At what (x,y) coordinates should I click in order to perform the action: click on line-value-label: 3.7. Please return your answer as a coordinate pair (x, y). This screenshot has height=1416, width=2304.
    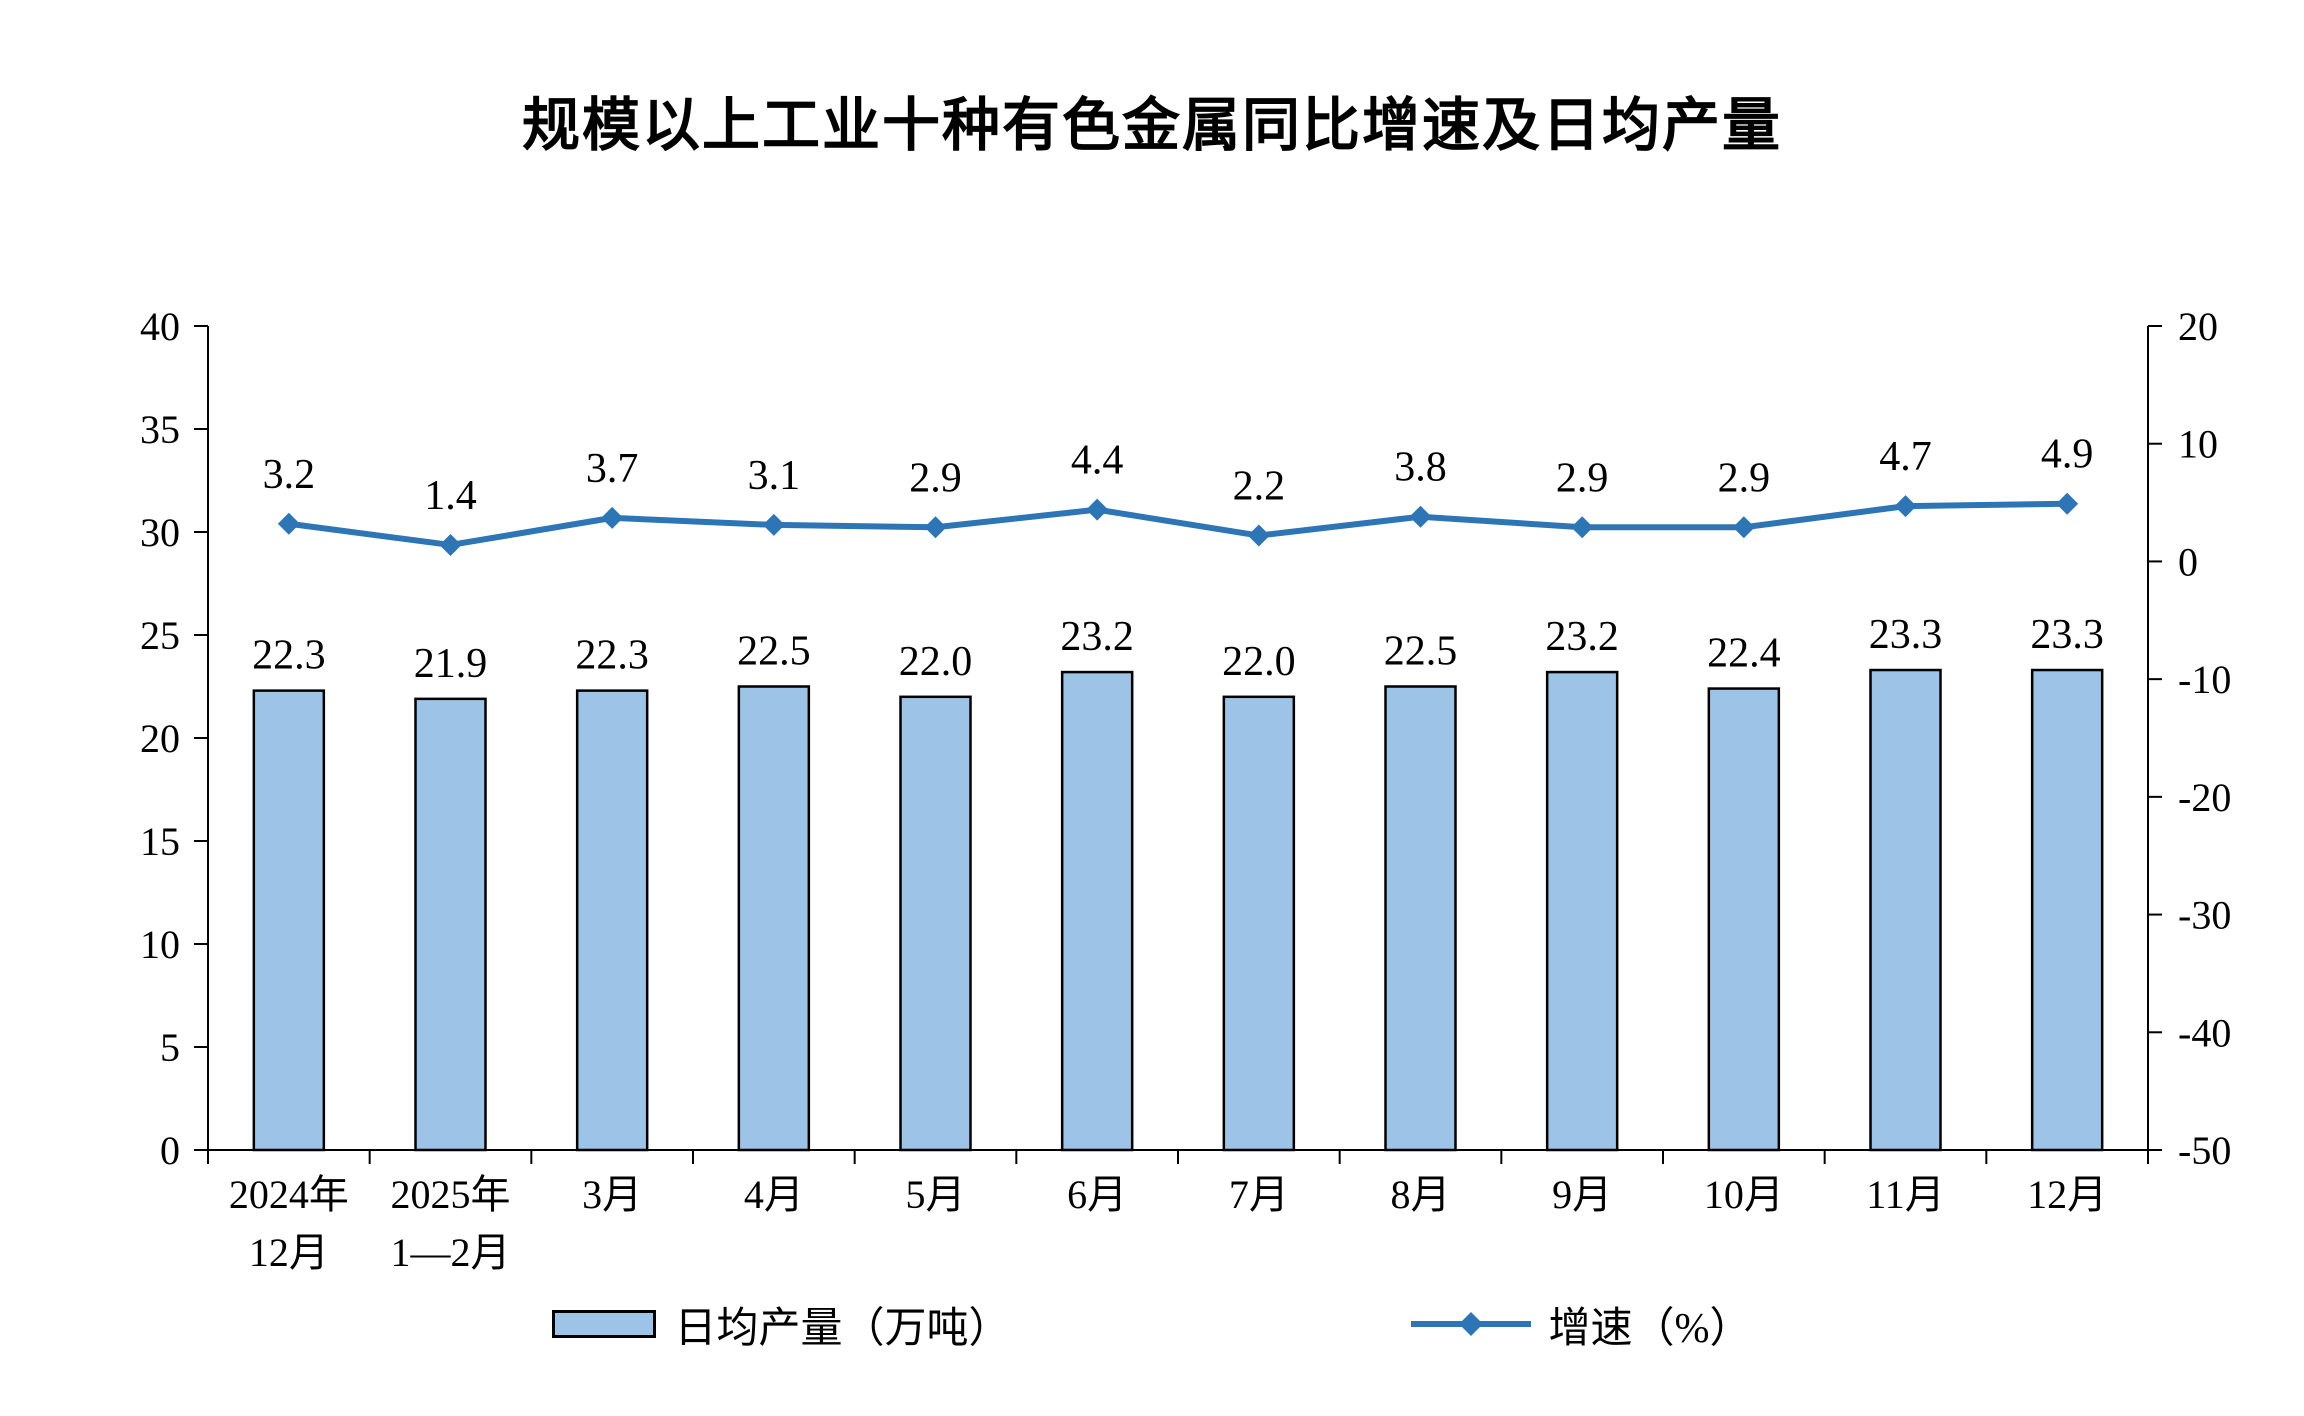
    Looking at the image, I should click on (612, 469).